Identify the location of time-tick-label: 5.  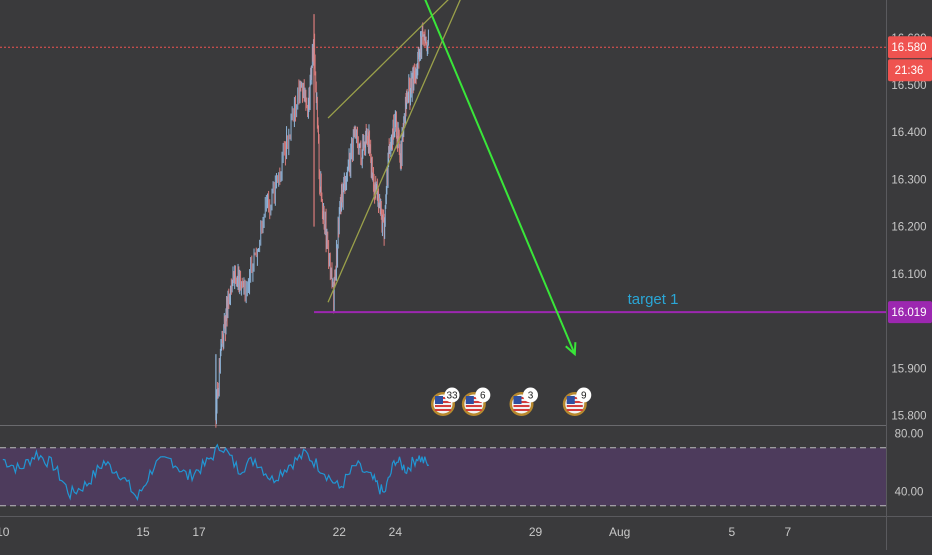
(731, 532).